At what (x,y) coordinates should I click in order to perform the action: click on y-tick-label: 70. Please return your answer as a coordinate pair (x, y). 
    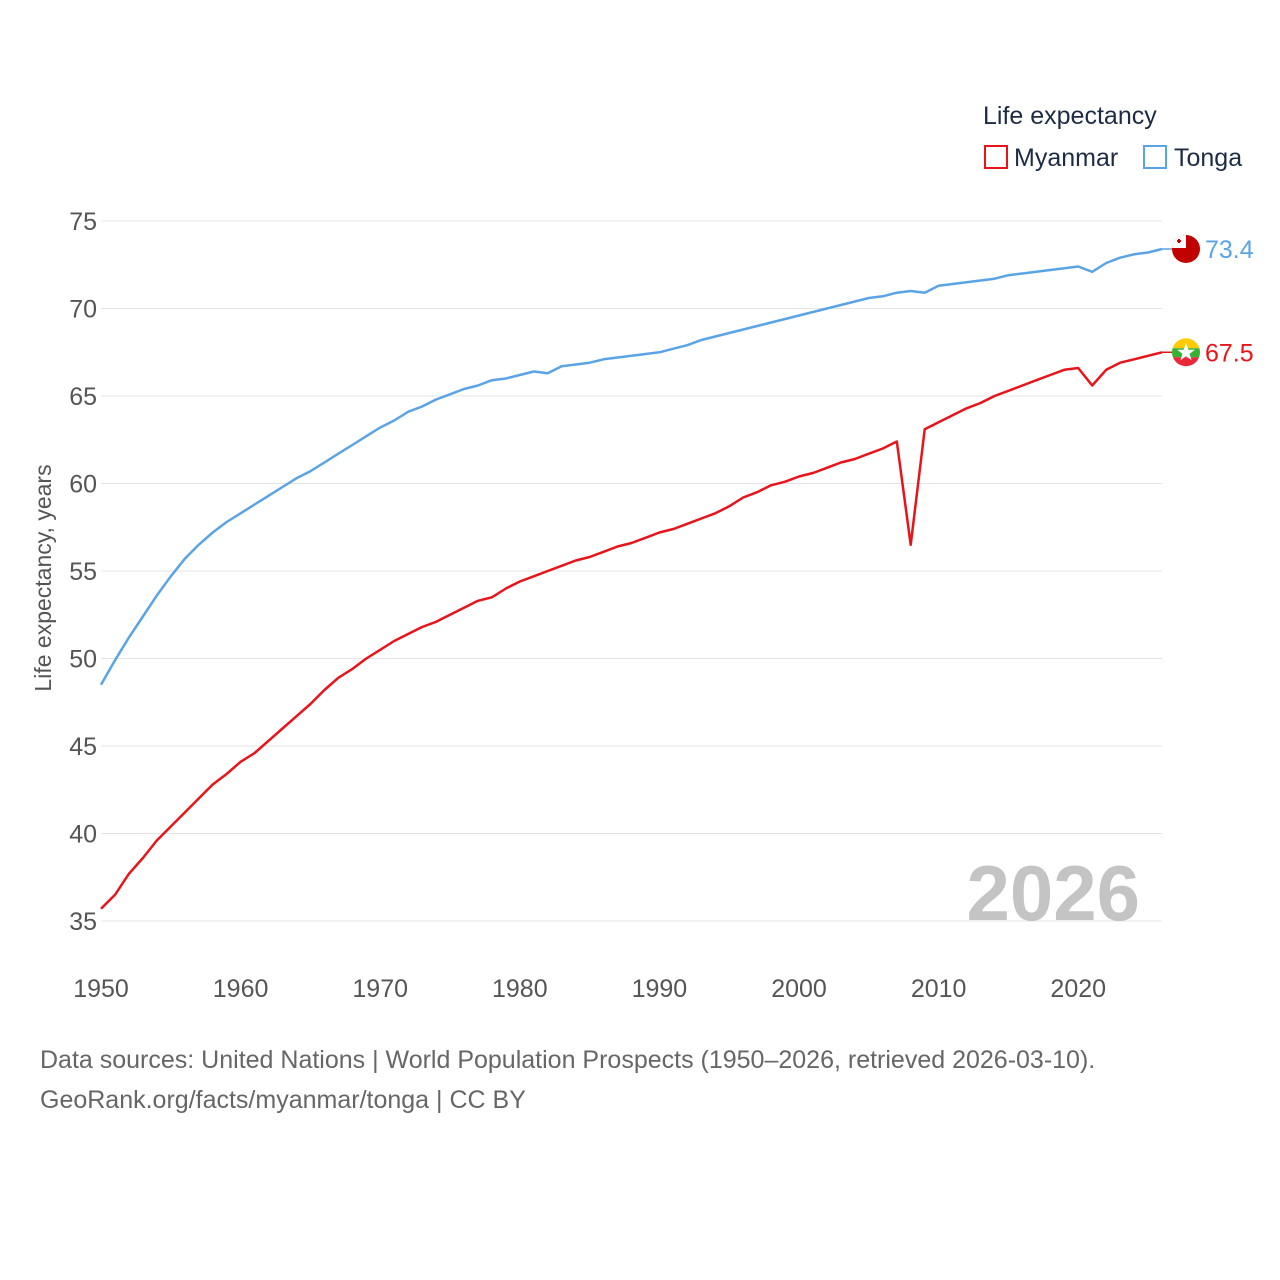
    Looking at the image, I should click on (83, 310).